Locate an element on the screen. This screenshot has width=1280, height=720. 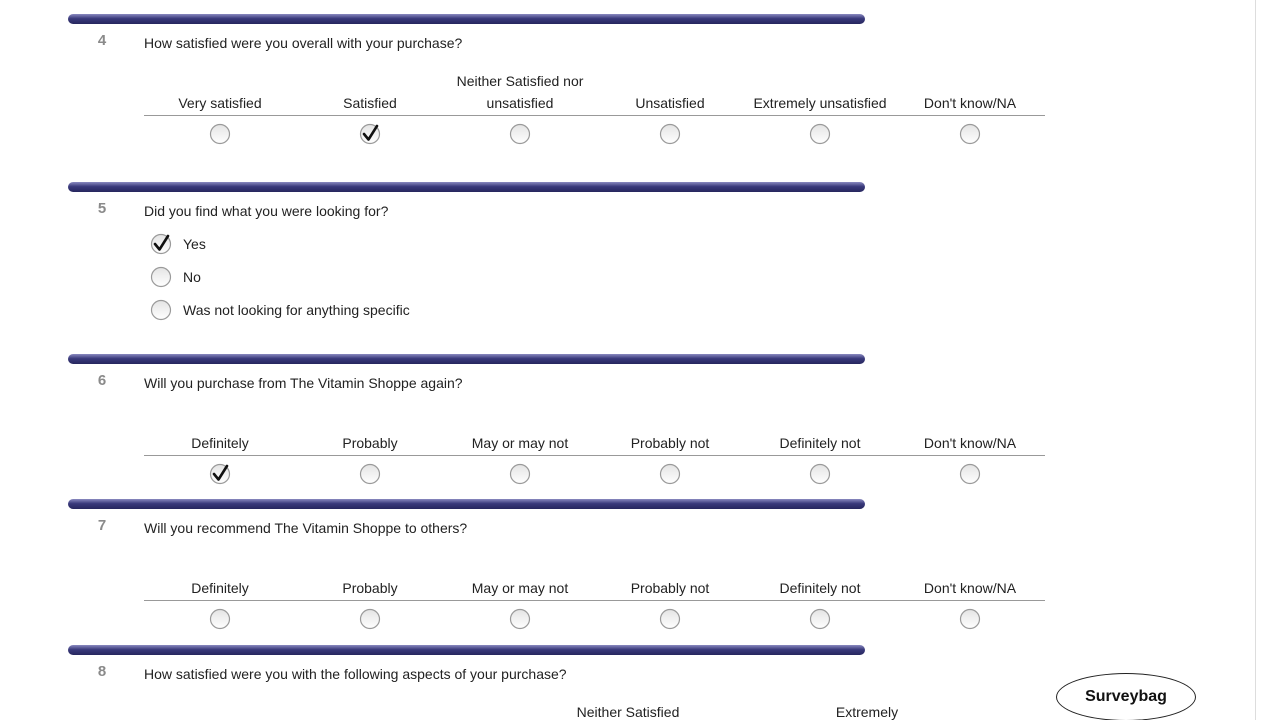
question-number: 6 is located at coordinates (102, 380).